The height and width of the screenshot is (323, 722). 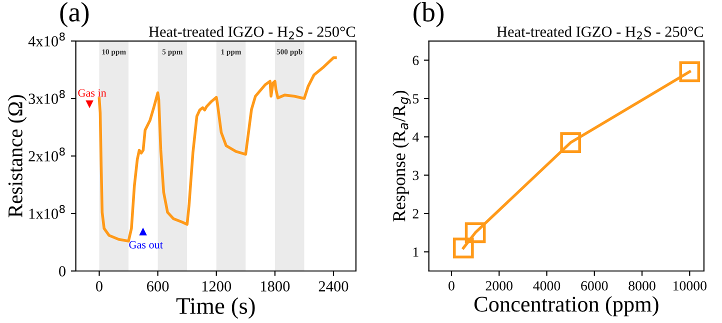 What do you see at coordinates (401, 156) in the screenshot?
I see `y-axis-title: Response (R$_{a}$/R$_{g}$)` at bounding box center [401, 156].